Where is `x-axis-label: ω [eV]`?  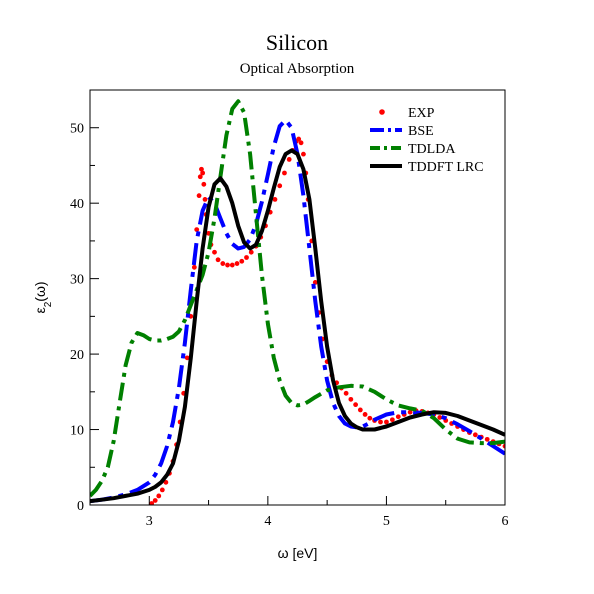 x-axis-label: ω [eV] is located at coordinates (298, 553).